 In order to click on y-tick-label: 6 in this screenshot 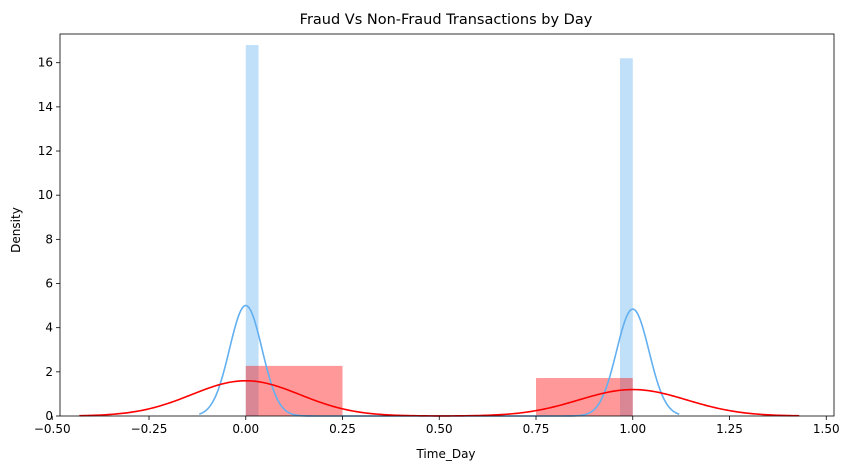, I will do `click(49, 284)`.